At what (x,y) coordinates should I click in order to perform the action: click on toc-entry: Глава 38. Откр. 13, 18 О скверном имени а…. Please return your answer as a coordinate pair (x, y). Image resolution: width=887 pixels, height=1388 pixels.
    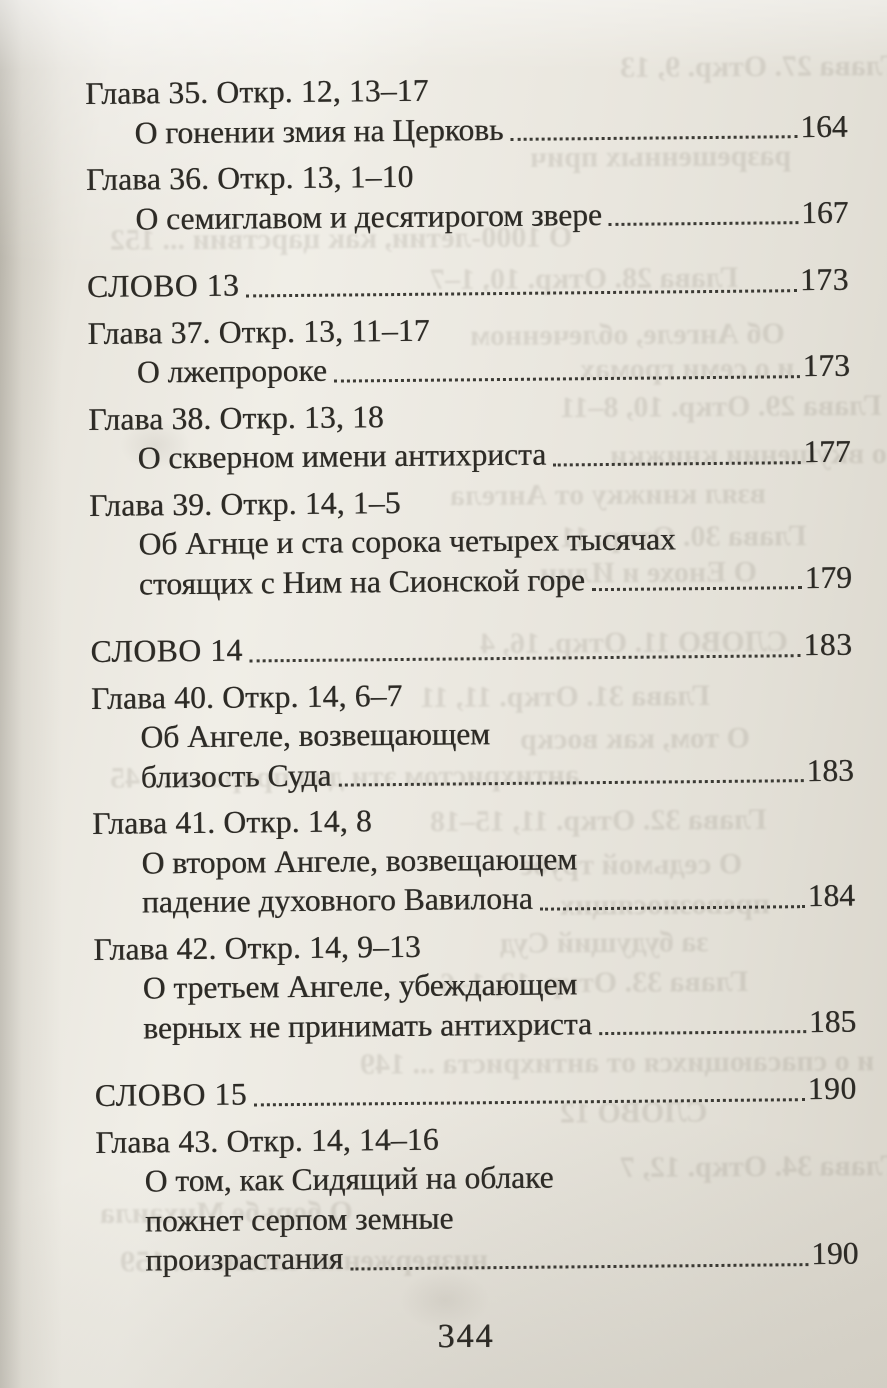
    Looking at the image, I should click on (469, 435).